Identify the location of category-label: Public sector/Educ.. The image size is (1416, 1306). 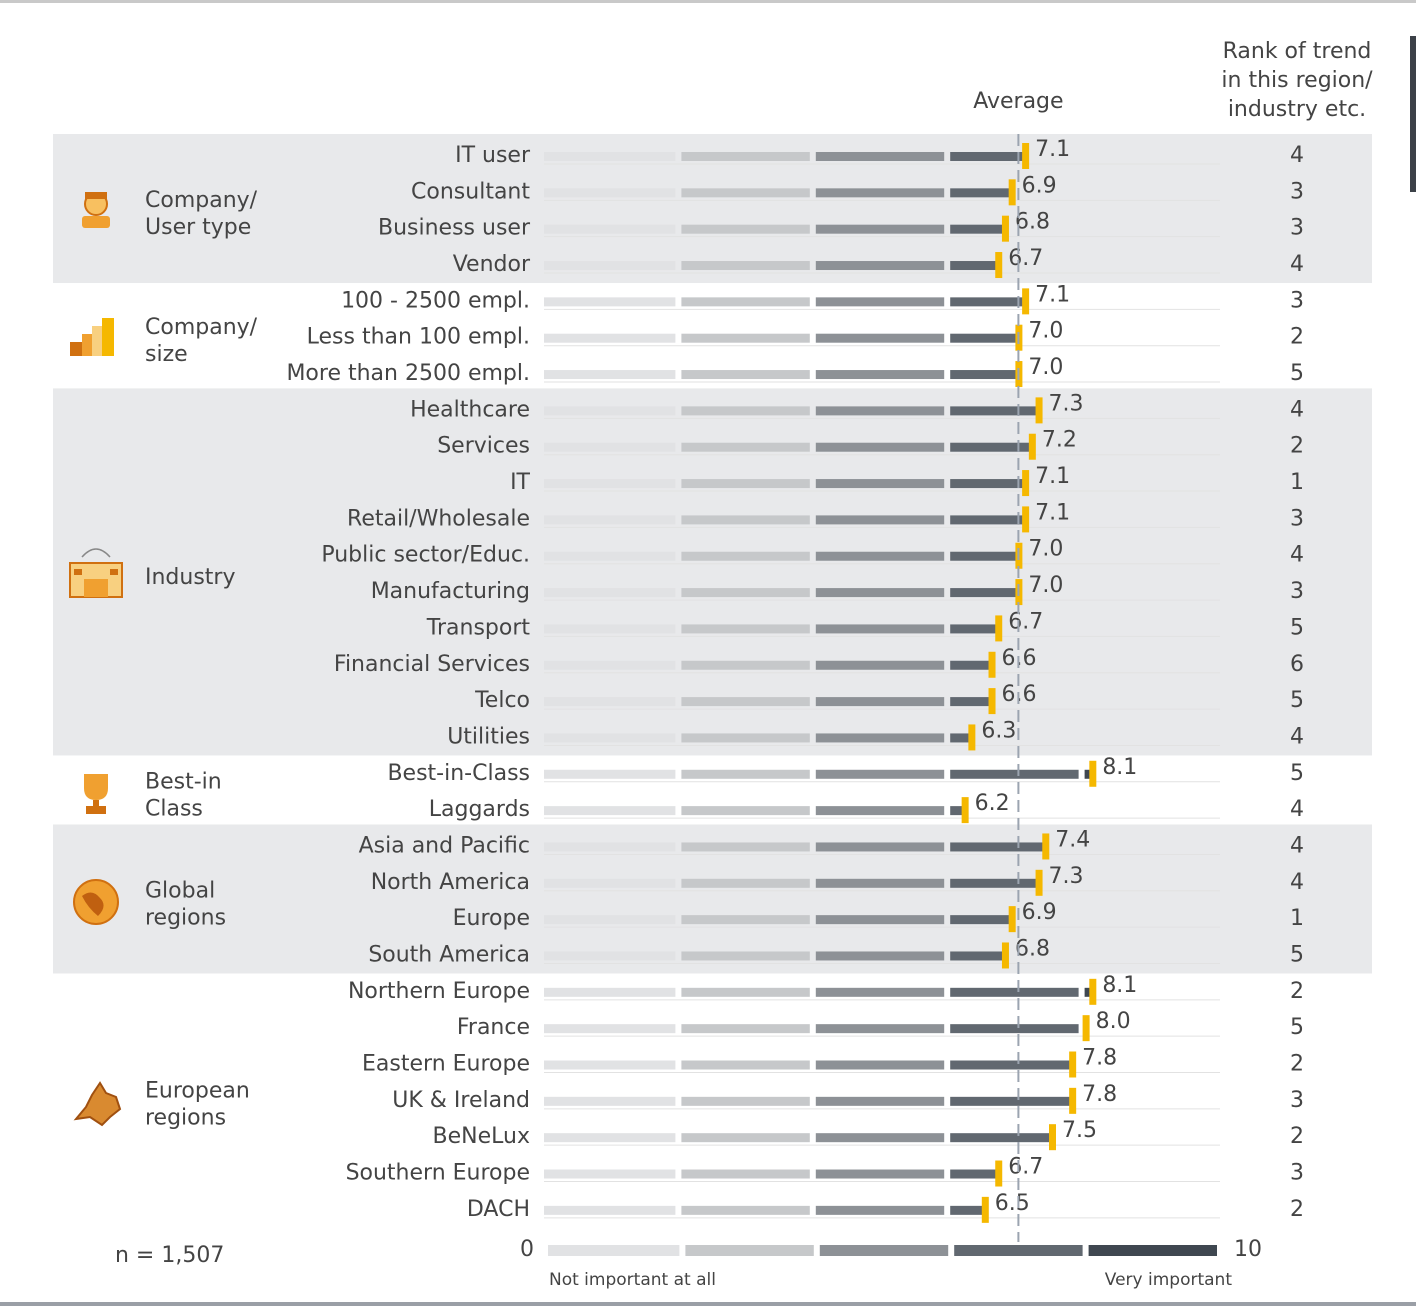
(425, 555).